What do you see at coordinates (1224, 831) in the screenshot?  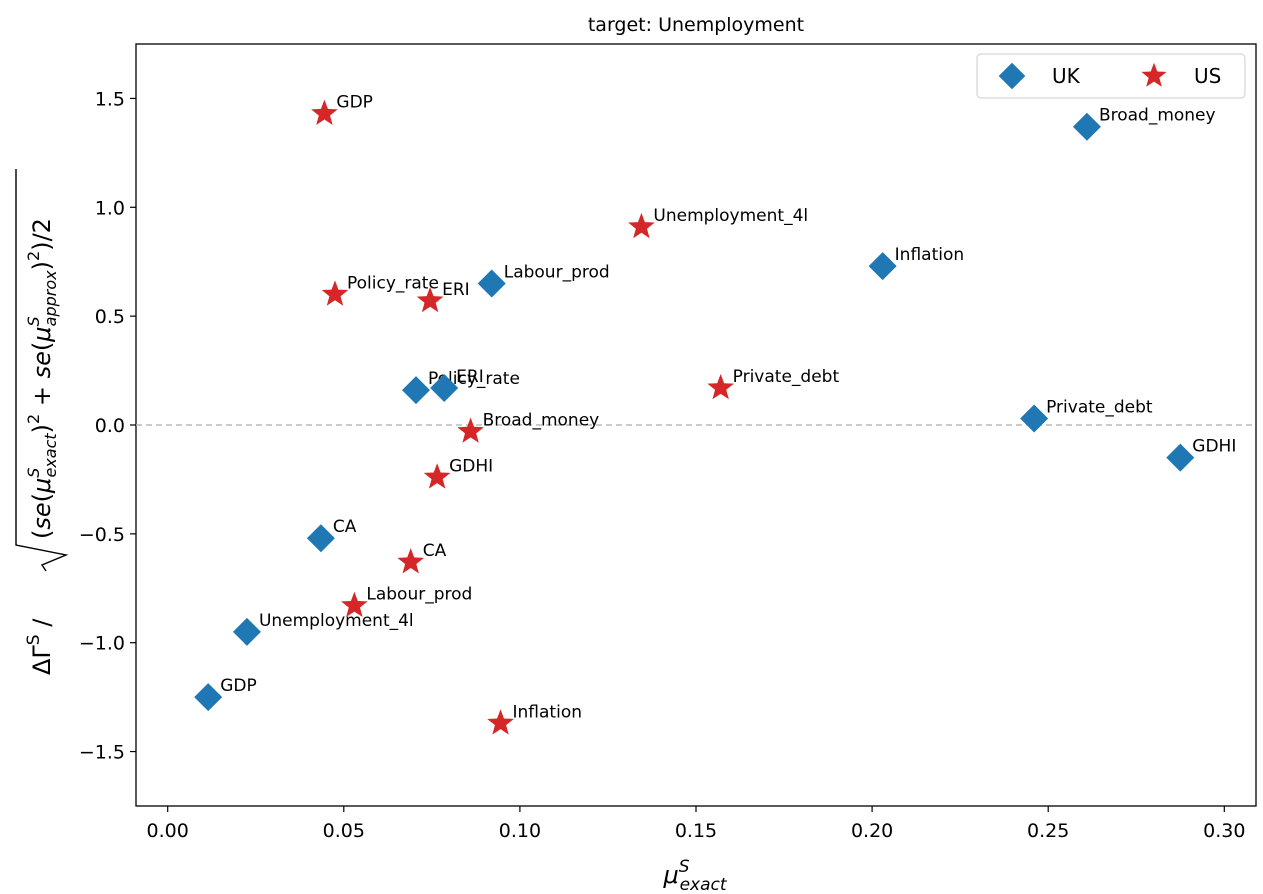 I see `x-tick-label: 0.30` at bounding box center [1224, 831].